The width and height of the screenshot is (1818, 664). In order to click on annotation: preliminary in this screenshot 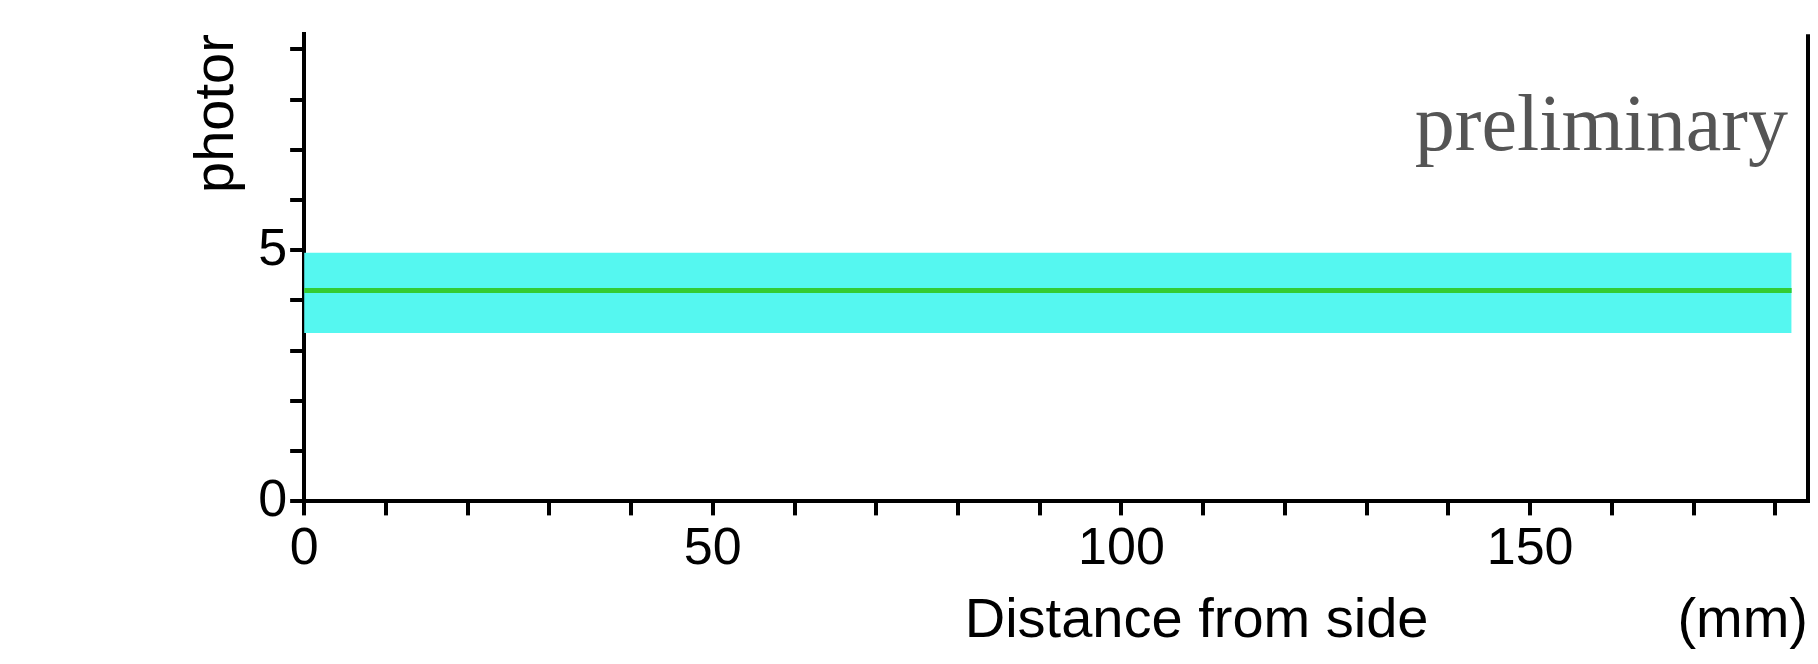, I will do `click(1601, 123)`.